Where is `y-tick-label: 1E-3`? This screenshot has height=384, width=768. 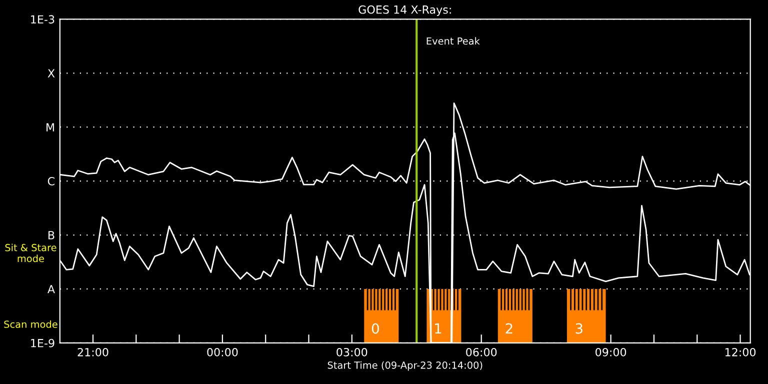
y-tick-label: 1E-3 is located at coordinates (42, 19).